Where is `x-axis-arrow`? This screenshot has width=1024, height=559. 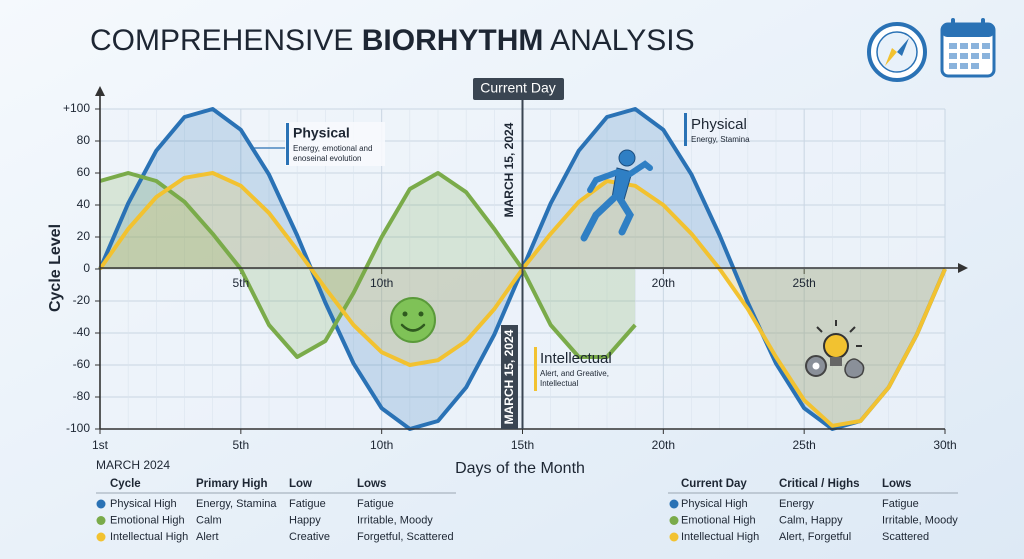
x-axis-arrow is located at coordinates (963, 268).